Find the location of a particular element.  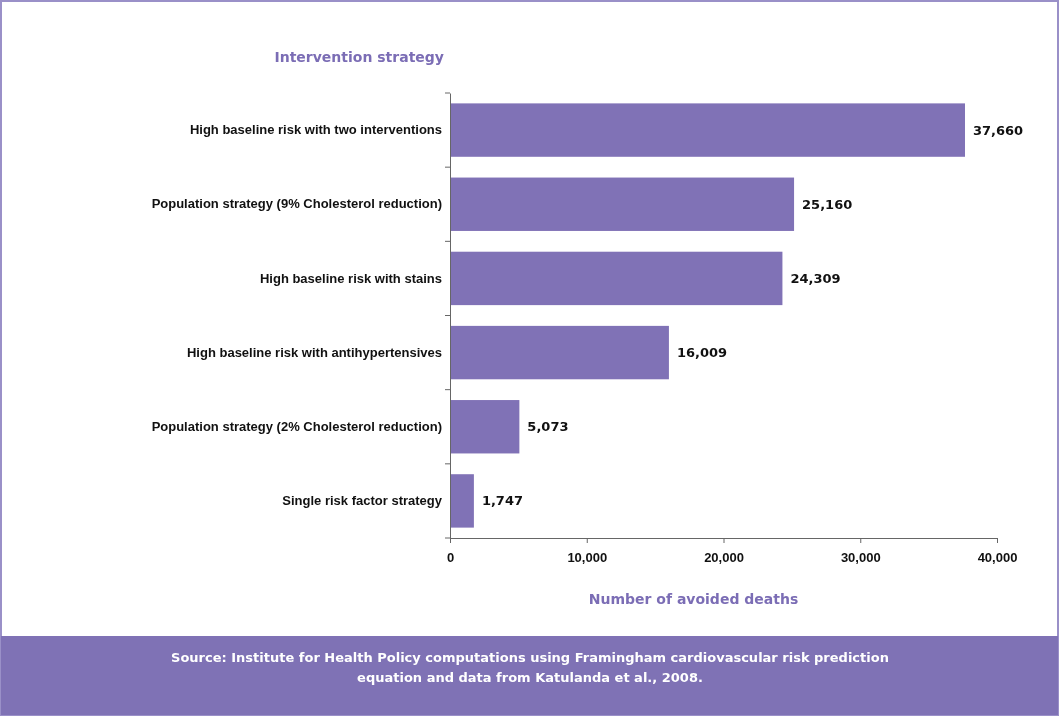

y-tick-label: Population strategy (9% Cholesterol reduction) is located at coordinates (296, 204).